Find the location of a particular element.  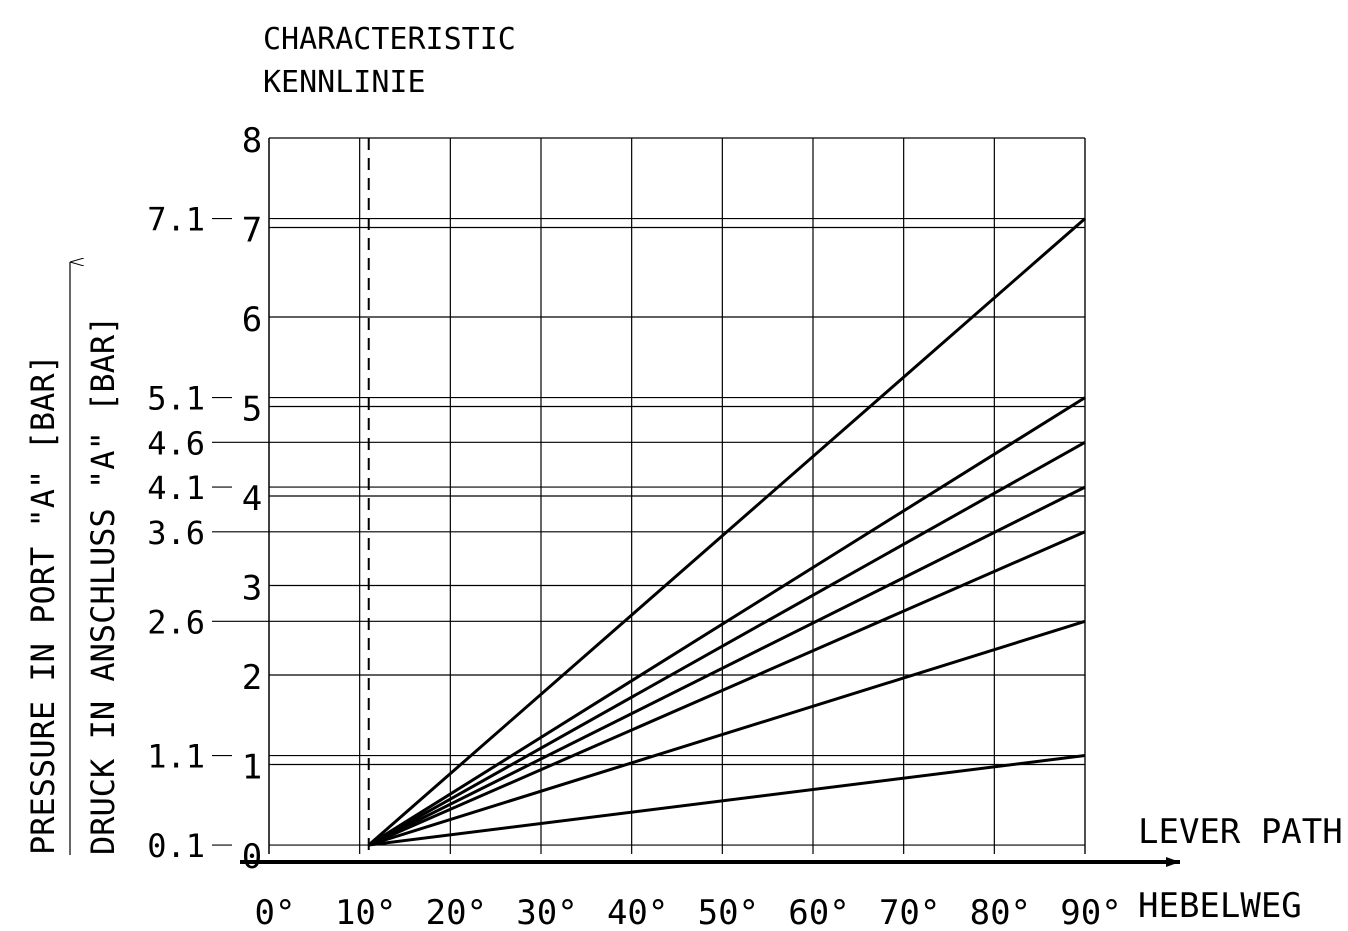

y-tick-label-8: 8 is located at coordinates (252, 141).